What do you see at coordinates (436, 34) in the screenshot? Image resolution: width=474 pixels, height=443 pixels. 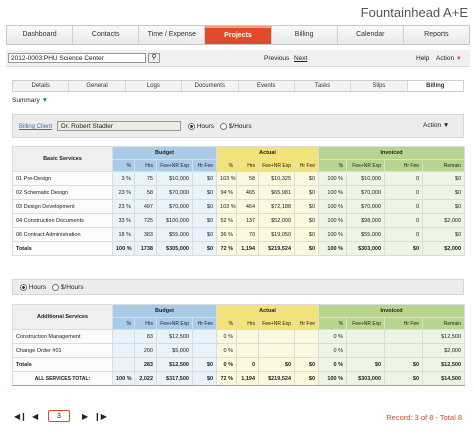 I see `tab-reports: Reports` at bounding box center [436, 34].